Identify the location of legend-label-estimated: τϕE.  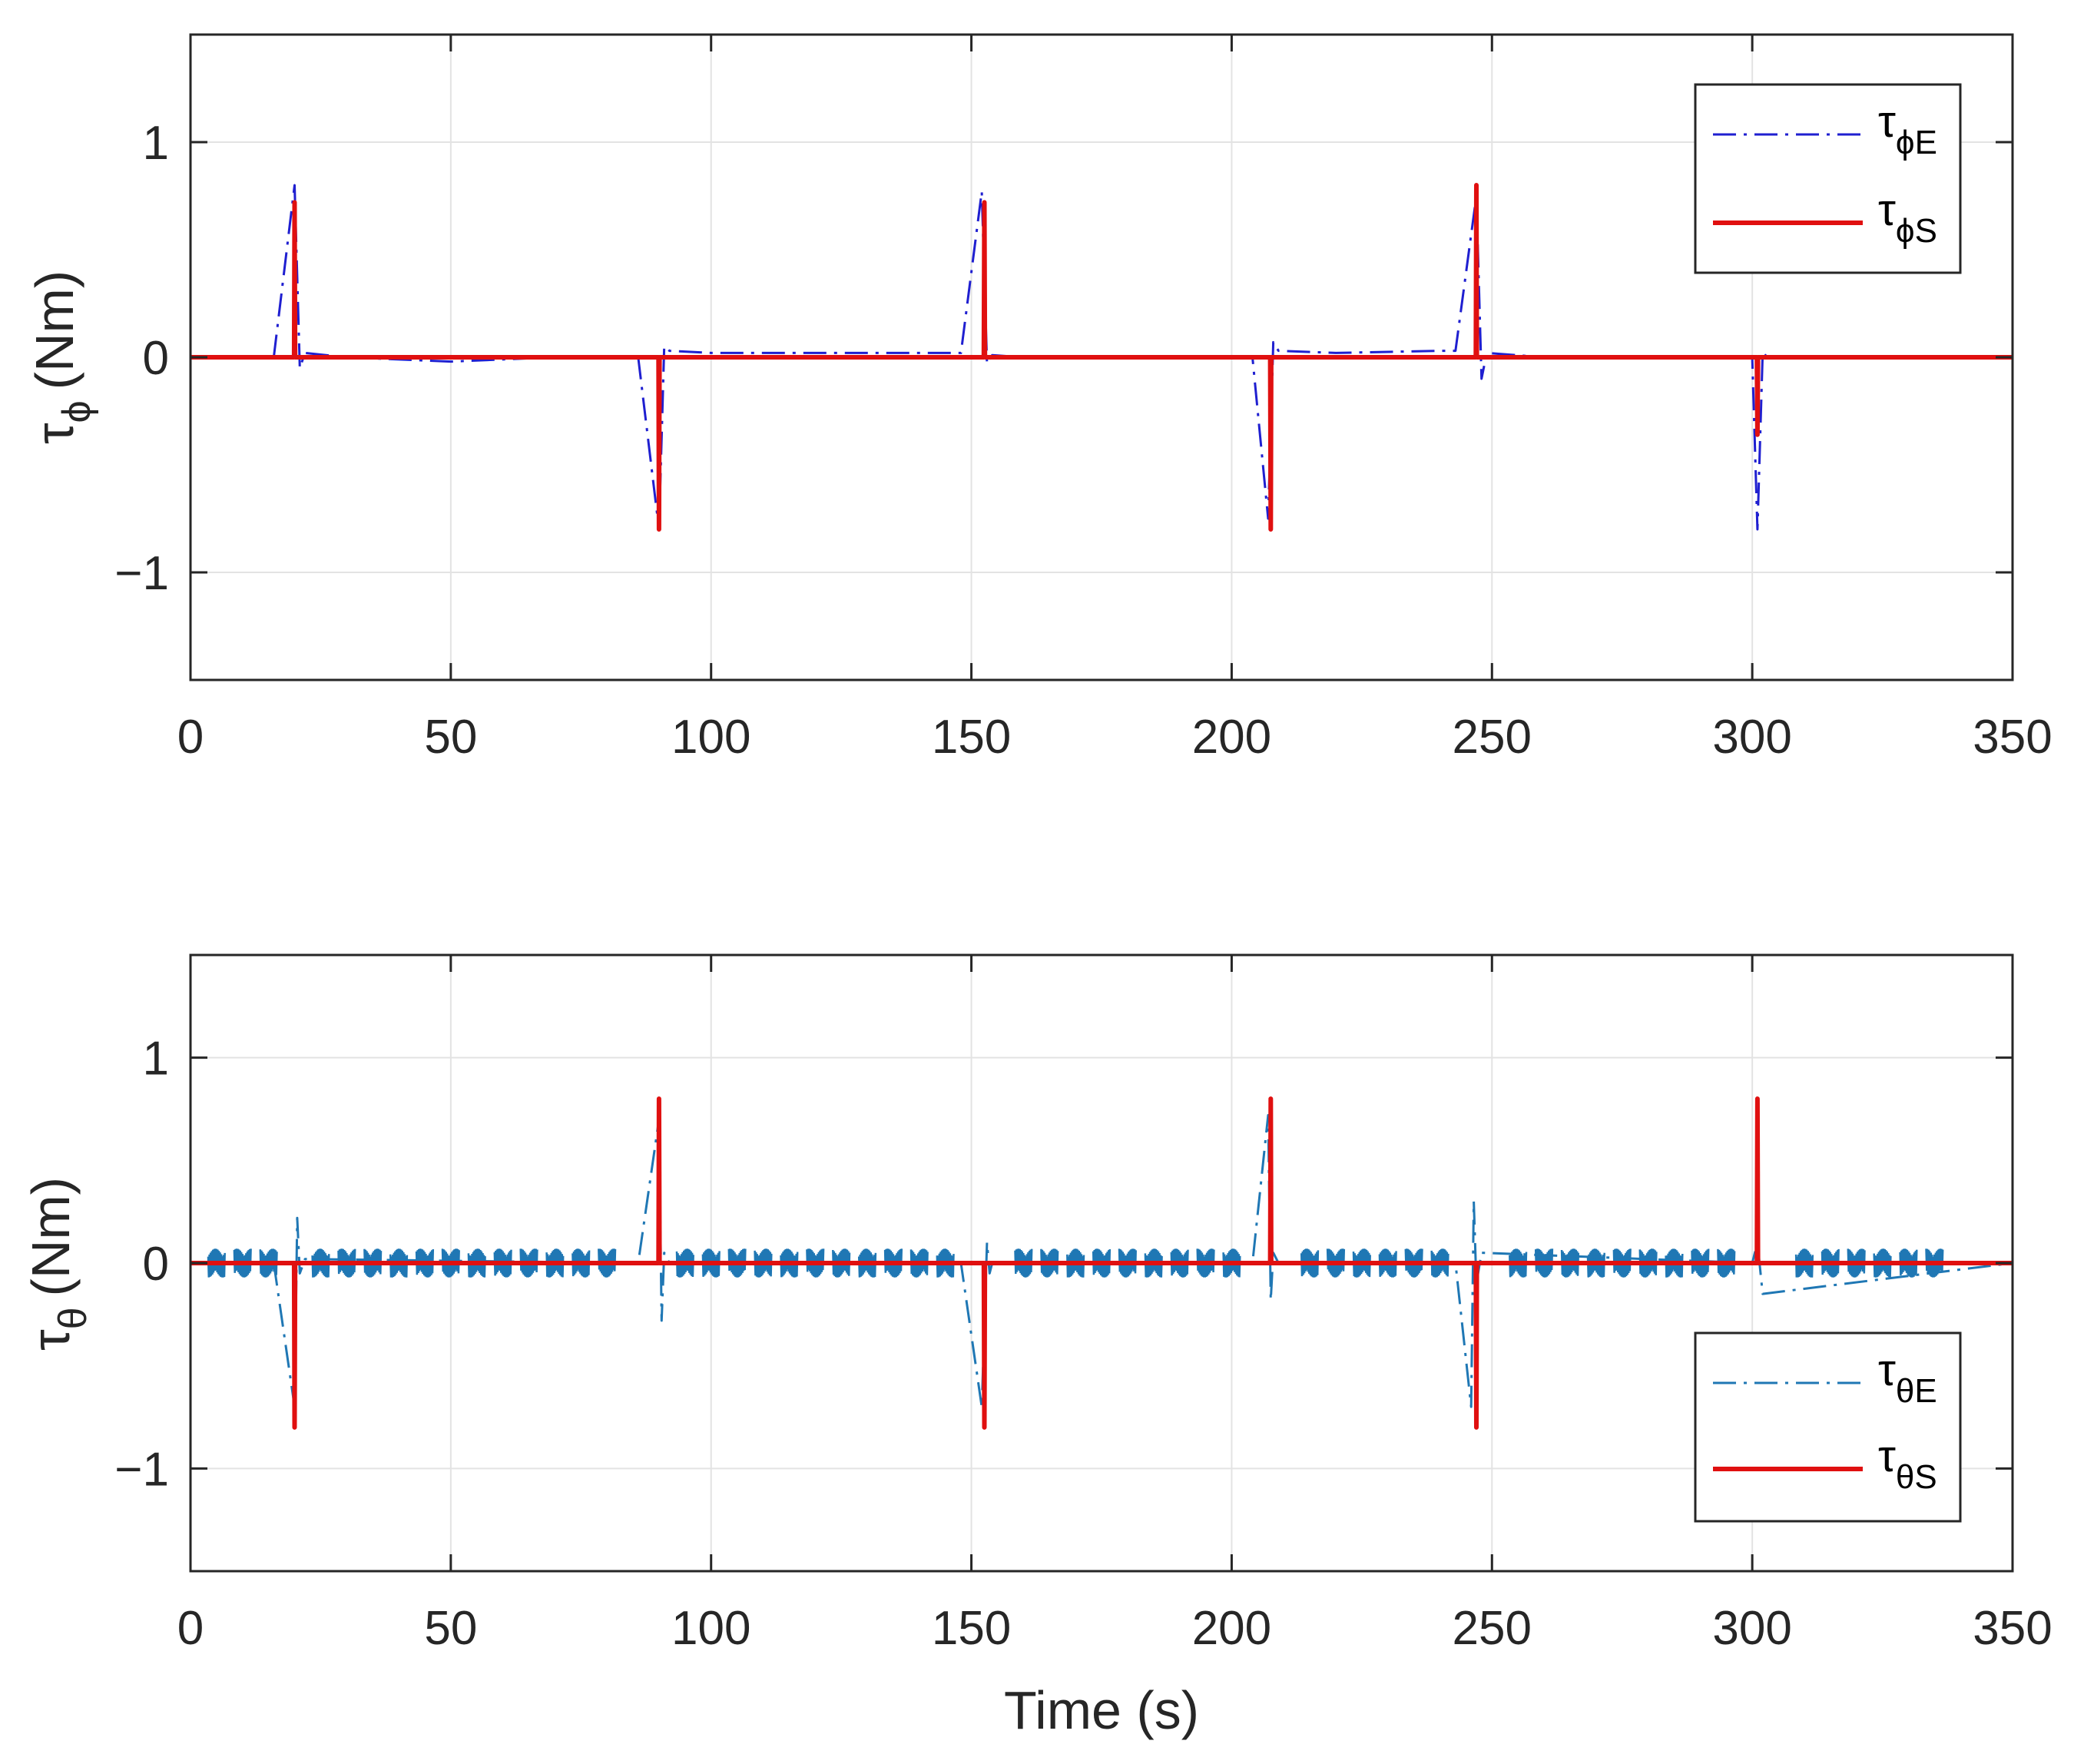
(1907, 129).